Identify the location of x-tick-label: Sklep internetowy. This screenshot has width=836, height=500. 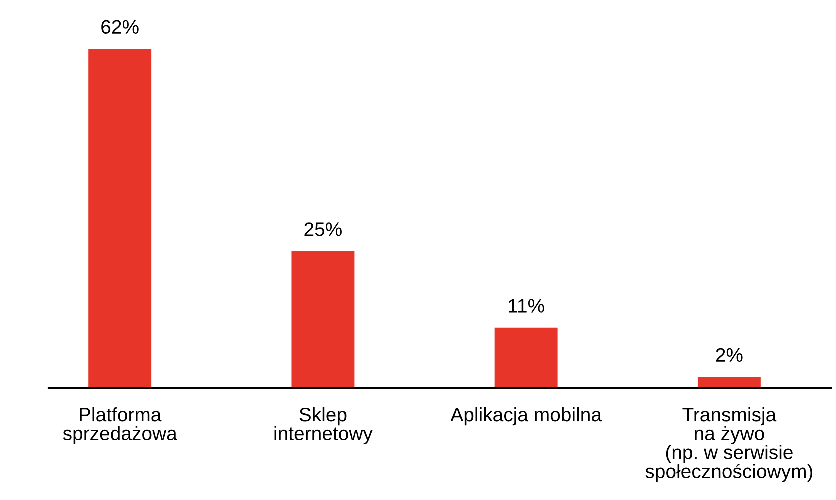
(323, 425).